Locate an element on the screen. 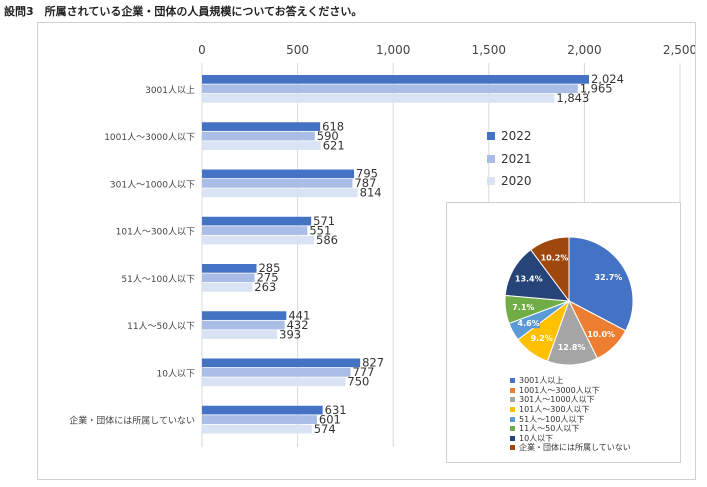  legend-label: 101人～300人以下 is located at coordinates (554, 410).